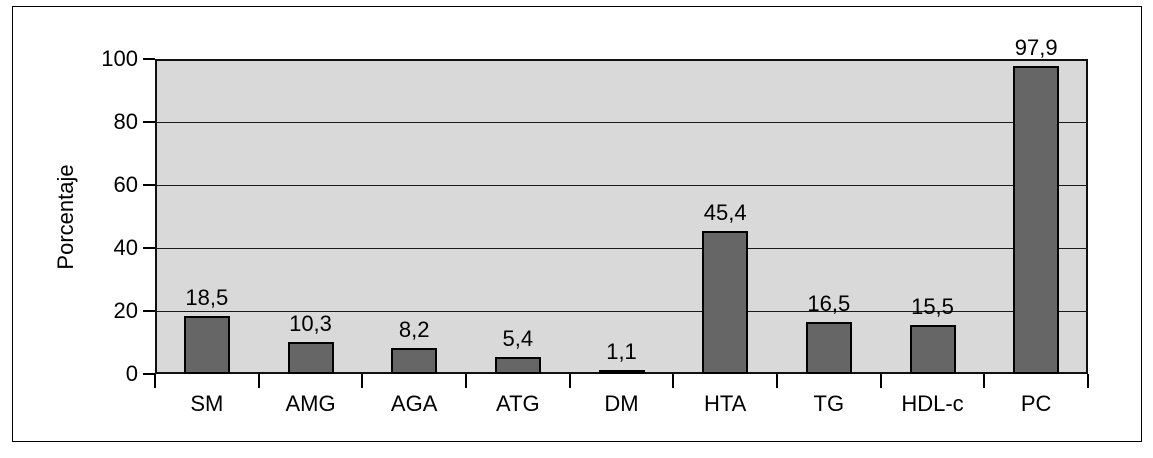 Image resolution: width=1153 pixels, height=458 pixels. I want to click on x-category-label-DM: DM, so click(621, 403).